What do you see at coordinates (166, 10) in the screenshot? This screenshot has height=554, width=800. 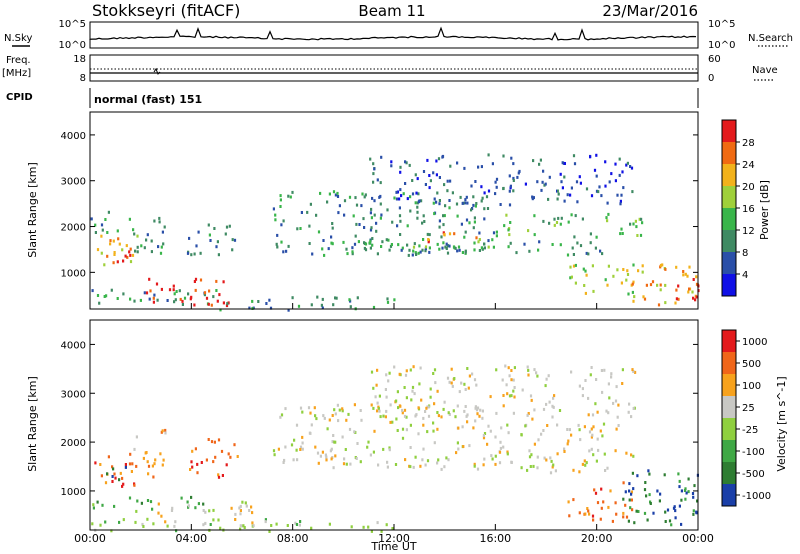 I see `station-title: Stokkseyri (fitACF)` at bounding box center [166, 10].